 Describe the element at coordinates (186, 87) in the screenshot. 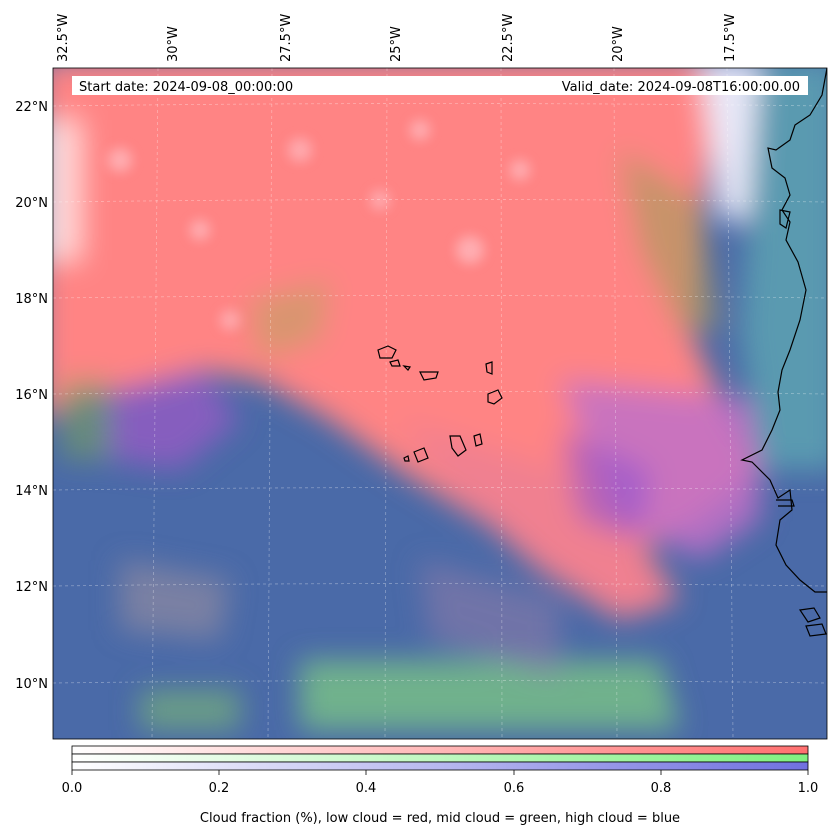

I see `start-date-label: Start date: 2024-09-08_00:00:00` at that location.